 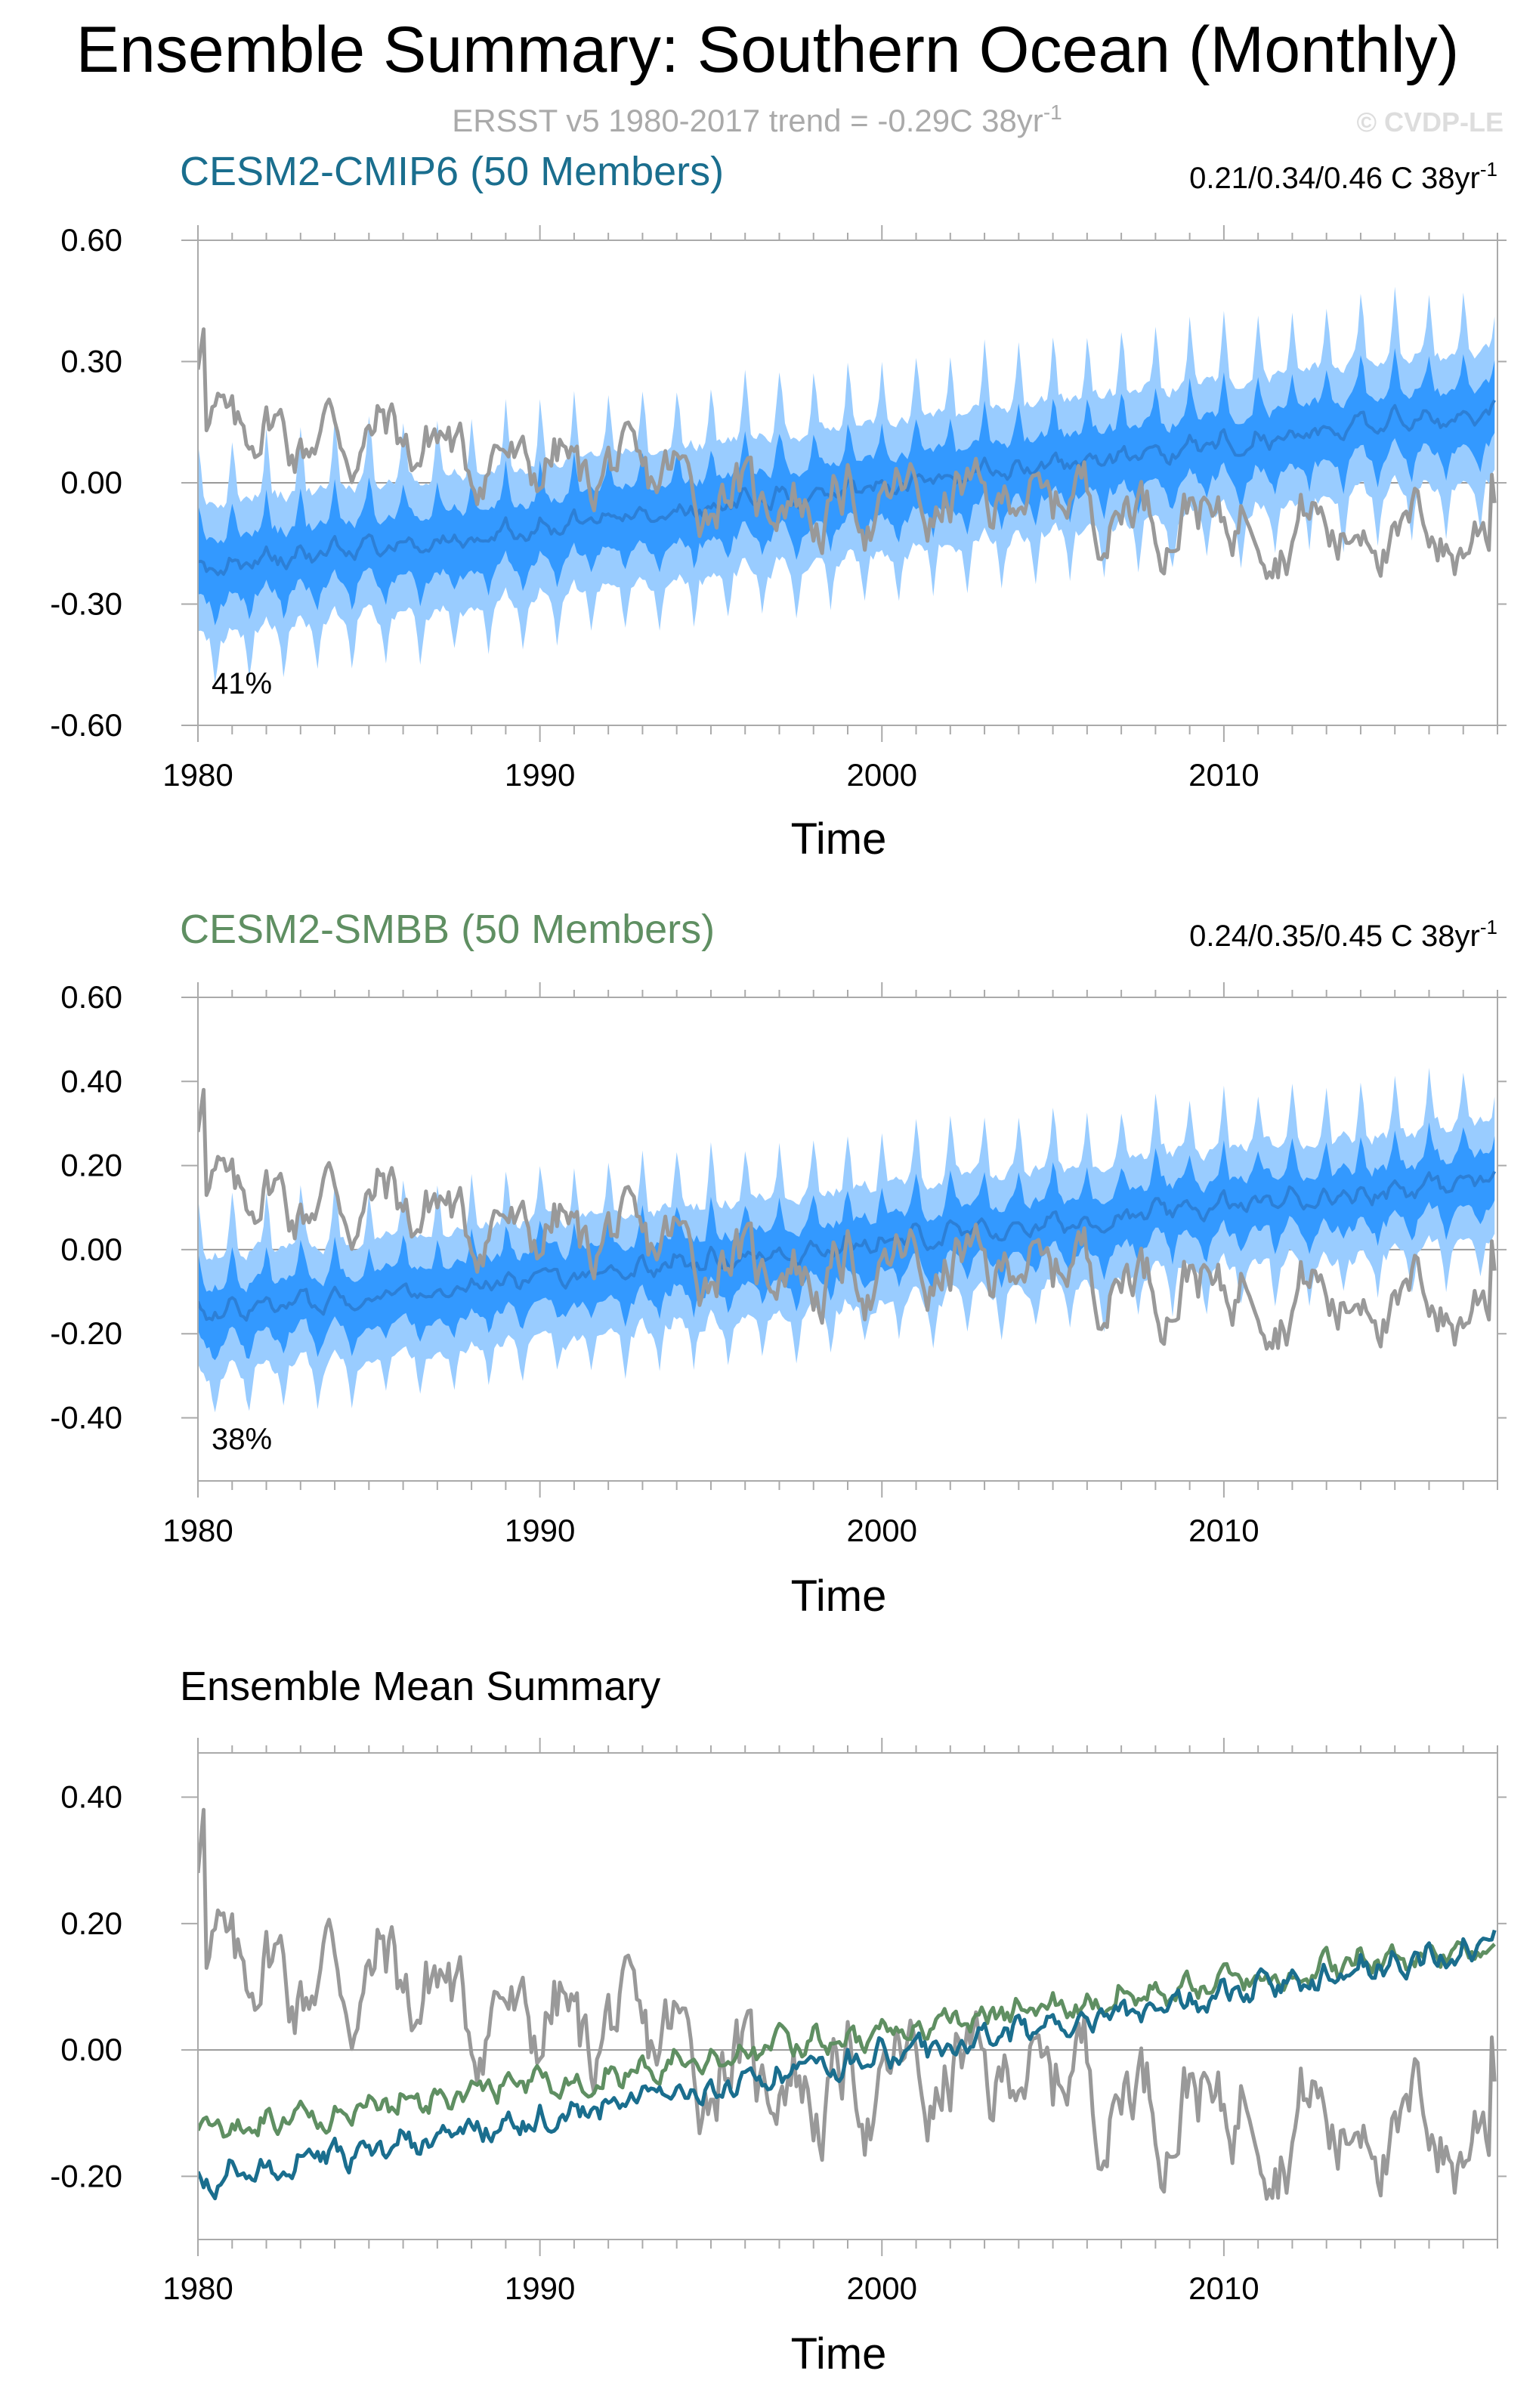 I want to click on trend-label: 0.24/0.35/0.45 C 38yr-1, so click(x=1343, y=934).